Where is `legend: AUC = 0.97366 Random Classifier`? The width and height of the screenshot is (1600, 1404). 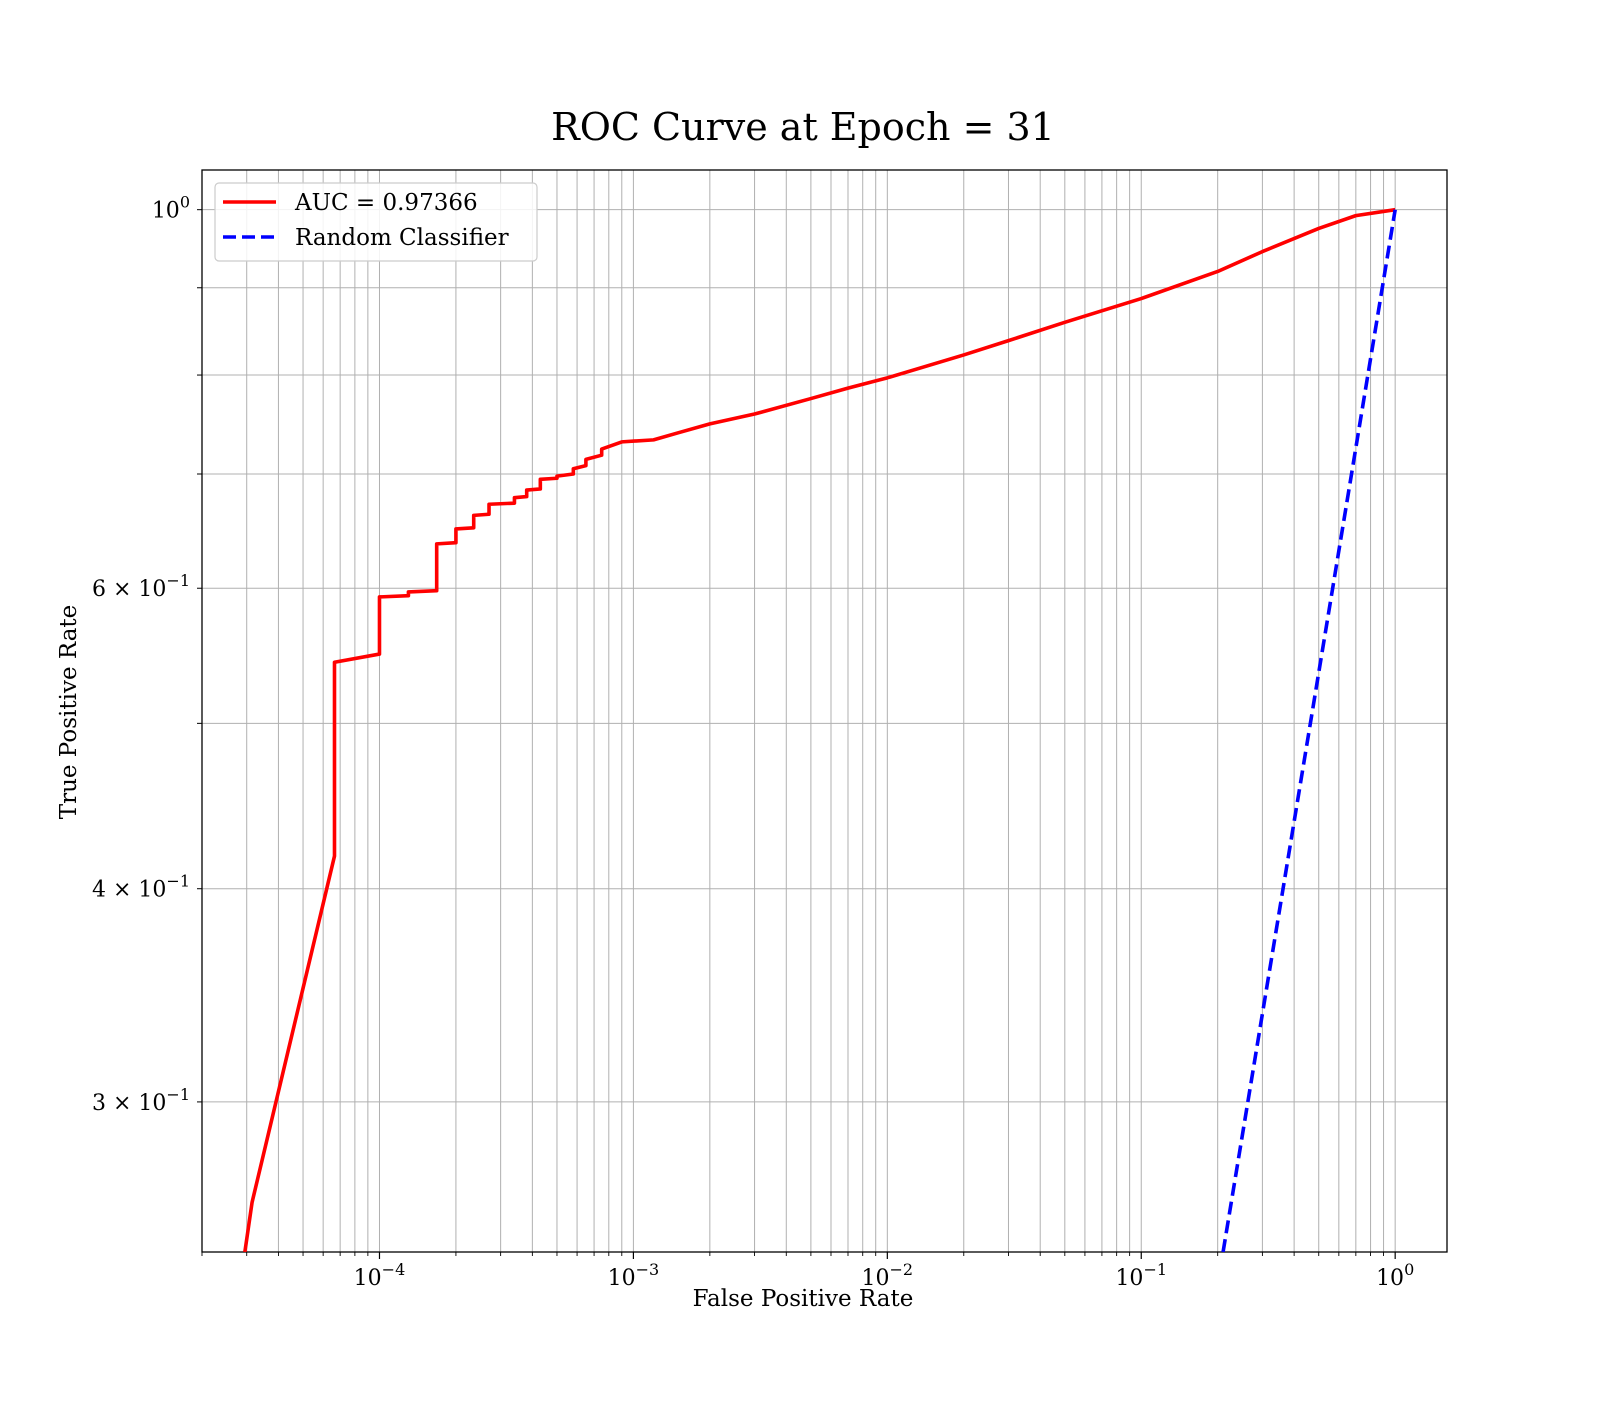
legend: AUC = 0.97366 Random Classifier is located at coordinates (376, 222).